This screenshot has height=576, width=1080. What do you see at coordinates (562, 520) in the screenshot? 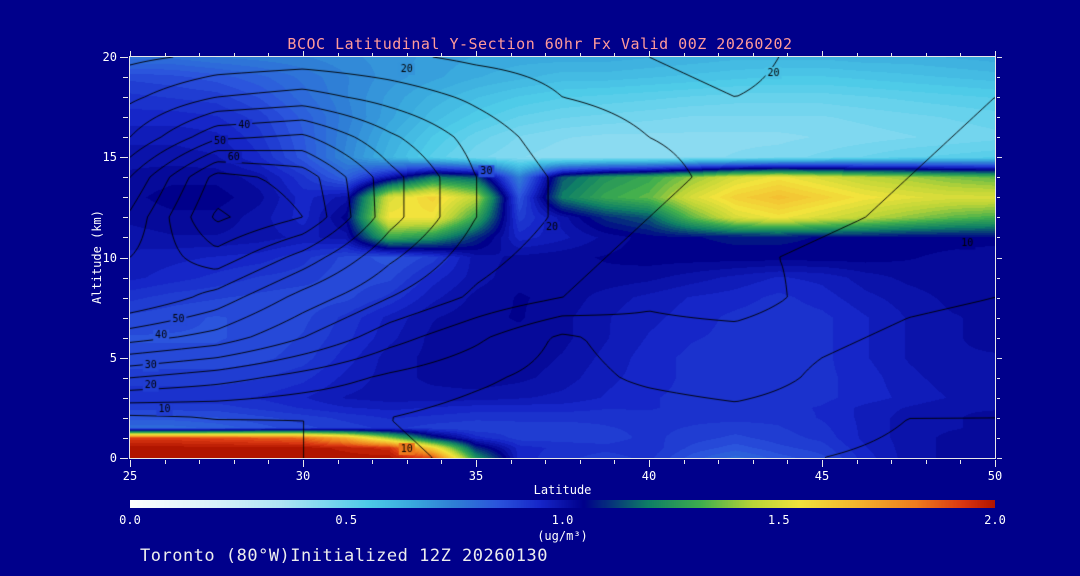
I see `colorbar-tick-label: 1.0` at bounding box center [562, 520].